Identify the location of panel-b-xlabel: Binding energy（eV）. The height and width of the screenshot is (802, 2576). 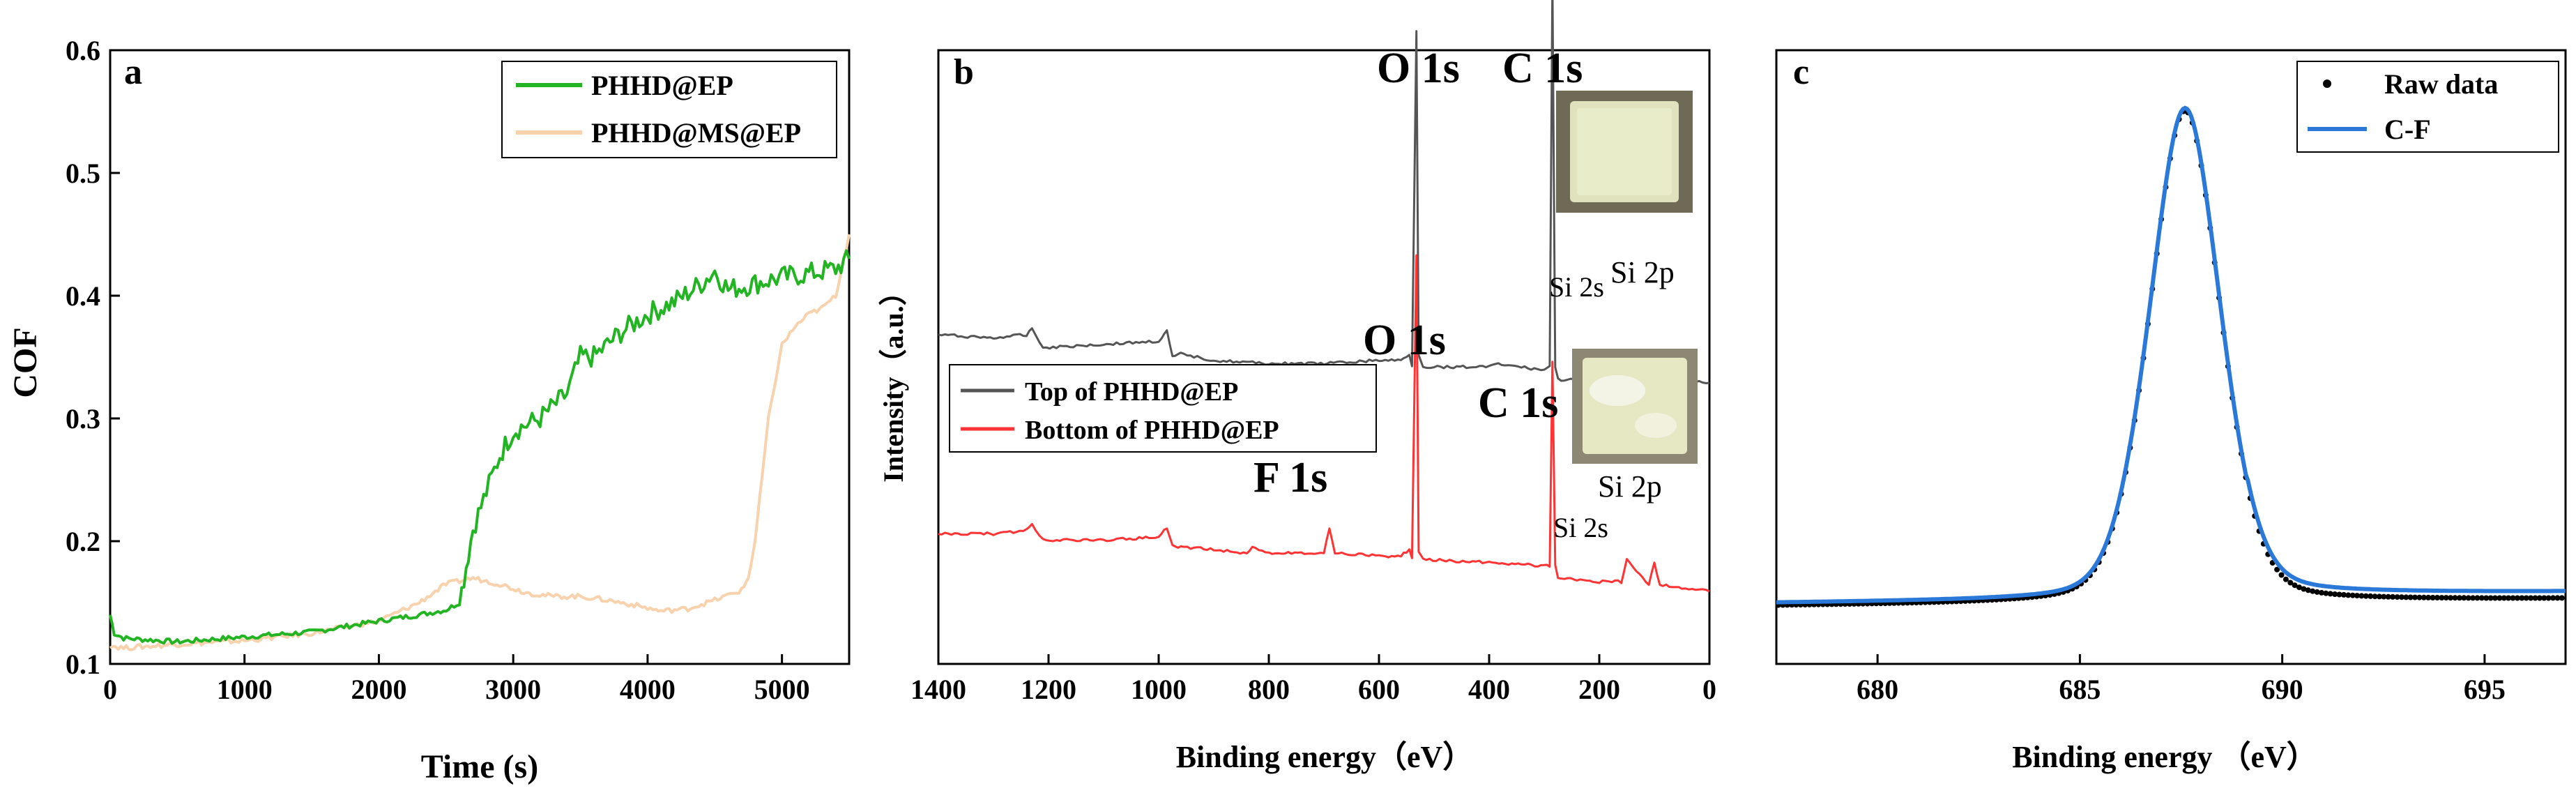
(1325, 757).